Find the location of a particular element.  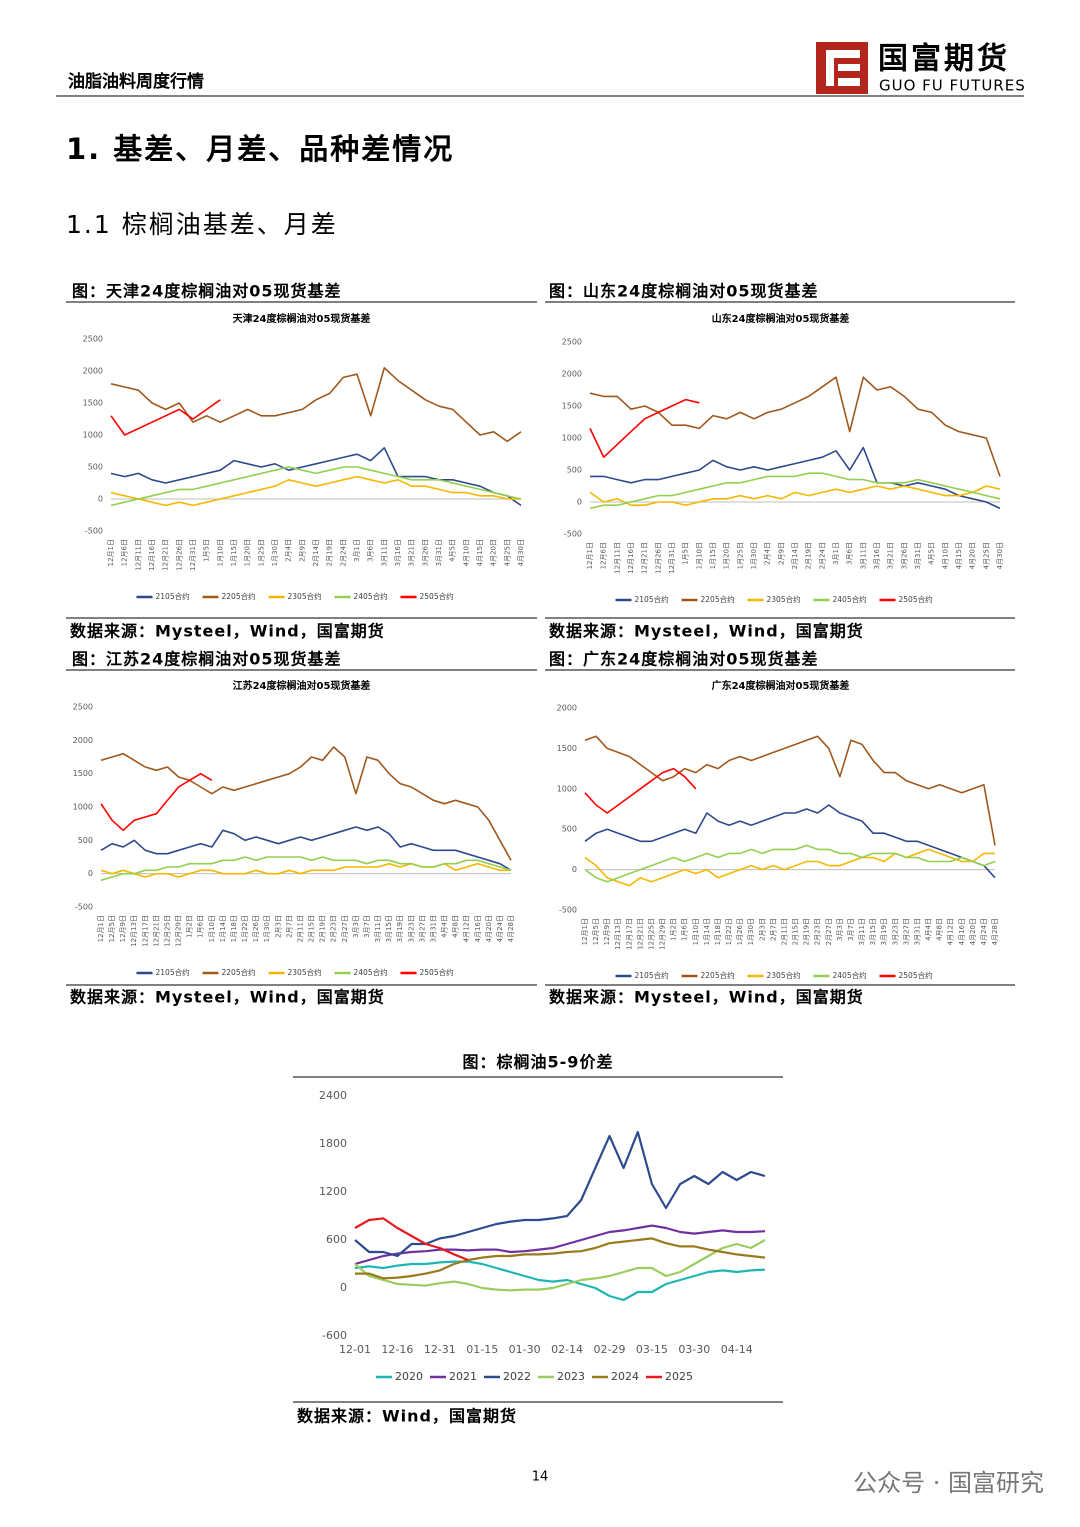

x-tick-label: 2月27日 is located at coordinates (345, 928).